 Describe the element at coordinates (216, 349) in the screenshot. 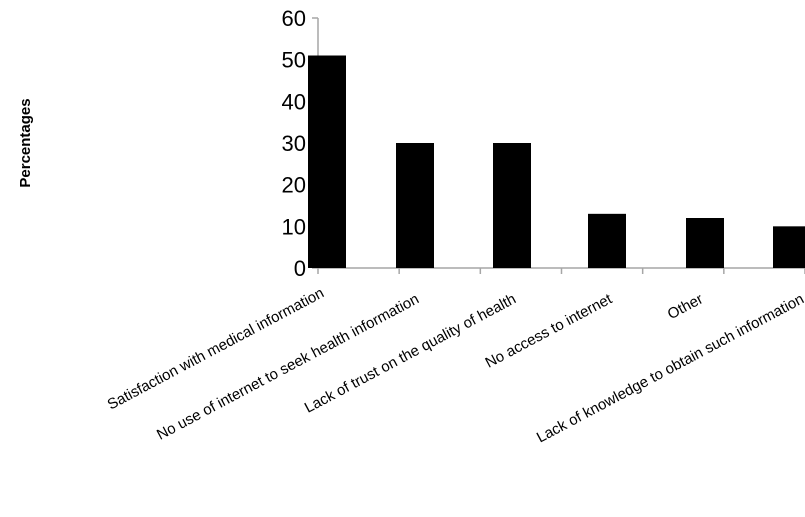

I see `x-tick-label: Satisfaction with medical information` at that location.